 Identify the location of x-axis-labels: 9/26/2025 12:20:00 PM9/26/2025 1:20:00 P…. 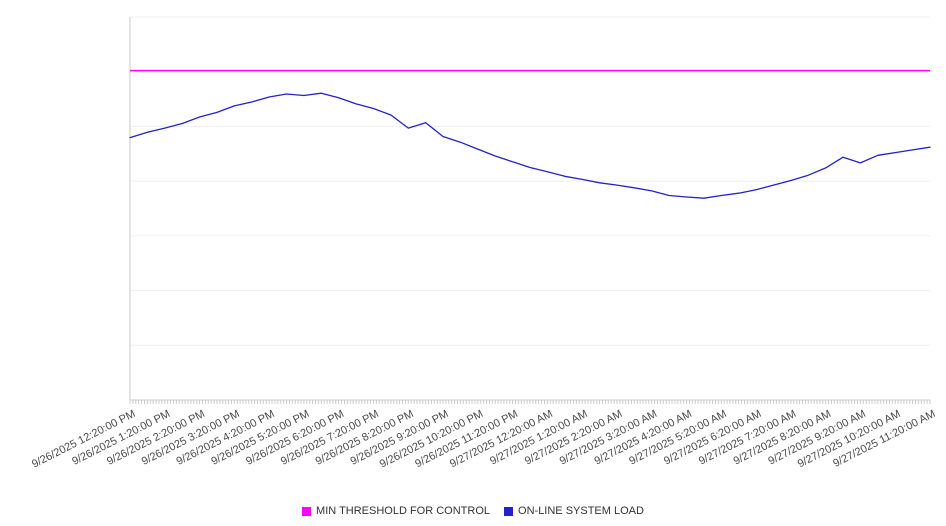
(483, 439).